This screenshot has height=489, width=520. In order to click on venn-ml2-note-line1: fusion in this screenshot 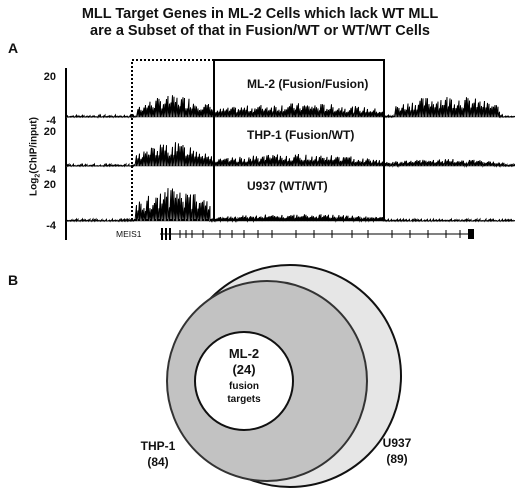, I will do `click(244, 386)`.